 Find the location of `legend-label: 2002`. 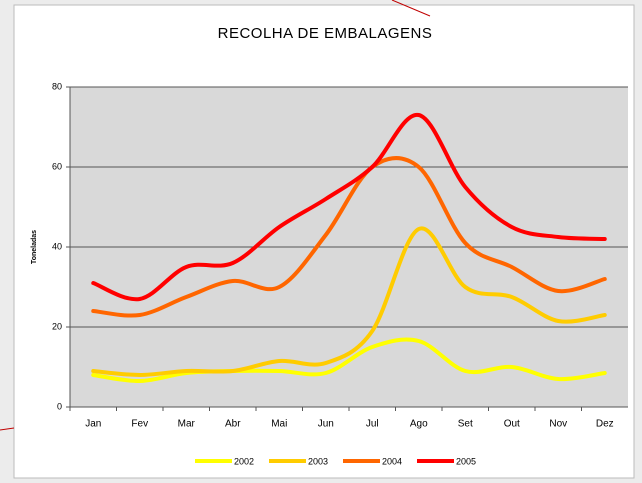

legend-label: 2002 is located at coordinates (244, 461).